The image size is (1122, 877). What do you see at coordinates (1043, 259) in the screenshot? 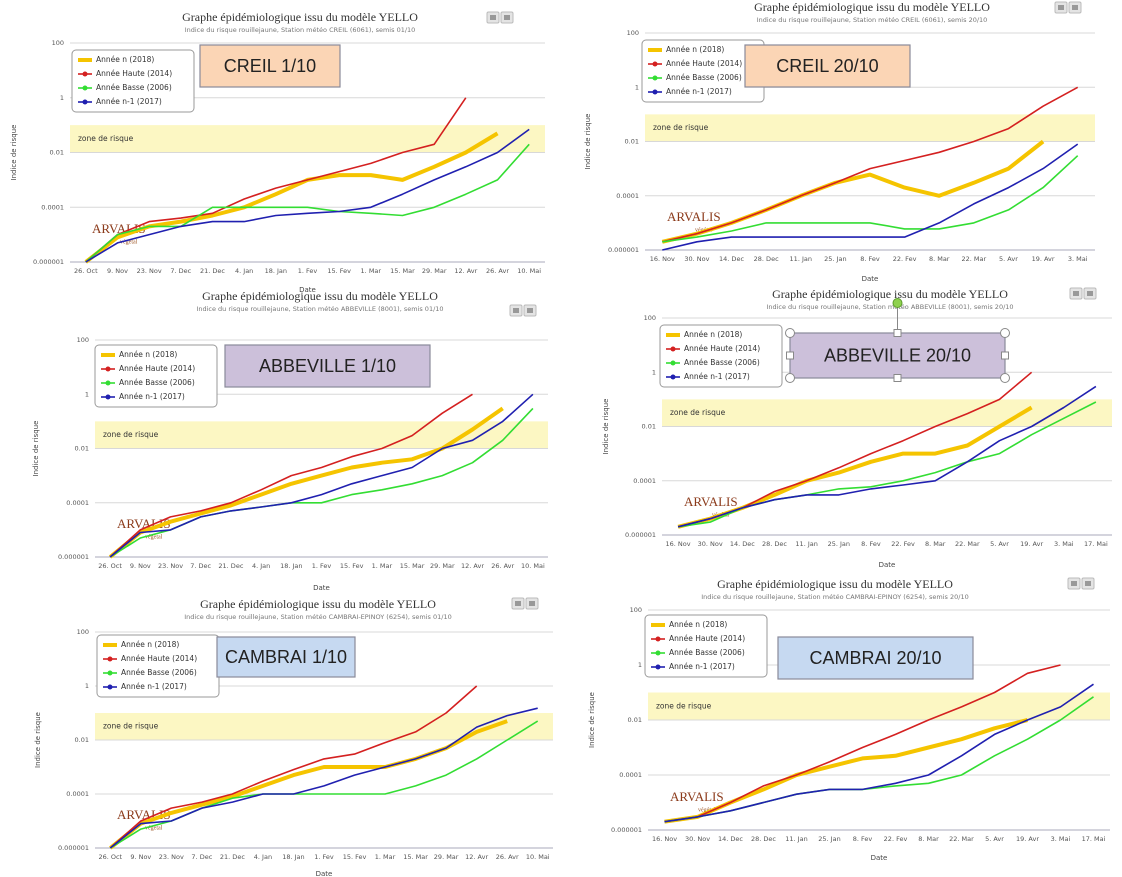
I see `x-tick-label: 19. Avr` at bounding box center [1043, 259].